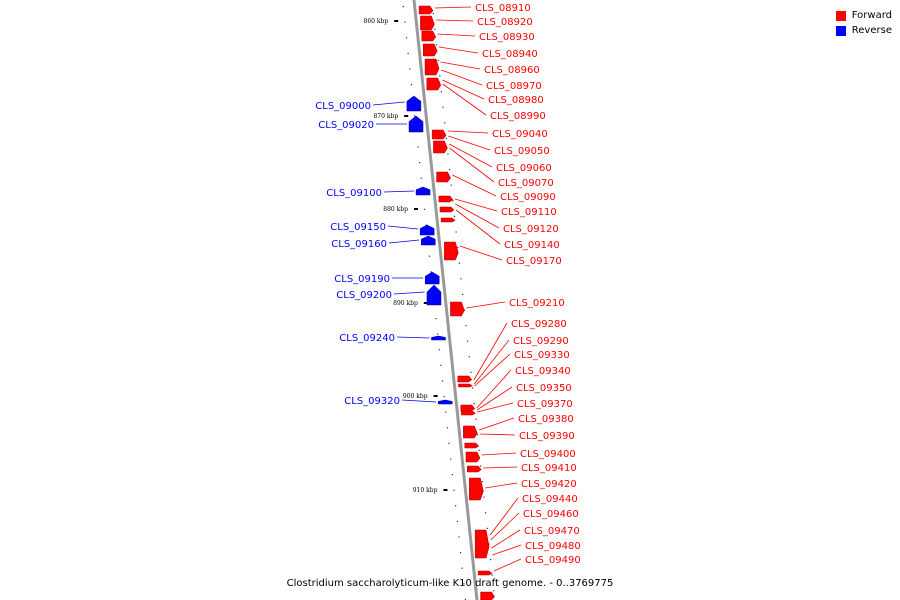 The height and width of the screenshot is (600, 900). I want to click on reverse-gene-label: CLS_09200, so click(364, 295).